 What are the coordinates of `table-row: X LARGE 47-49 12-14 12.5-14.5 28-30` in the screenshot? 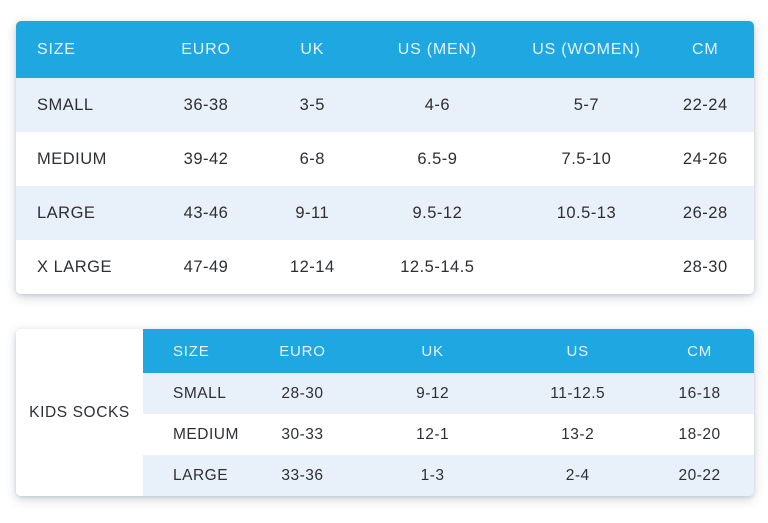 It's located at (385, 267).